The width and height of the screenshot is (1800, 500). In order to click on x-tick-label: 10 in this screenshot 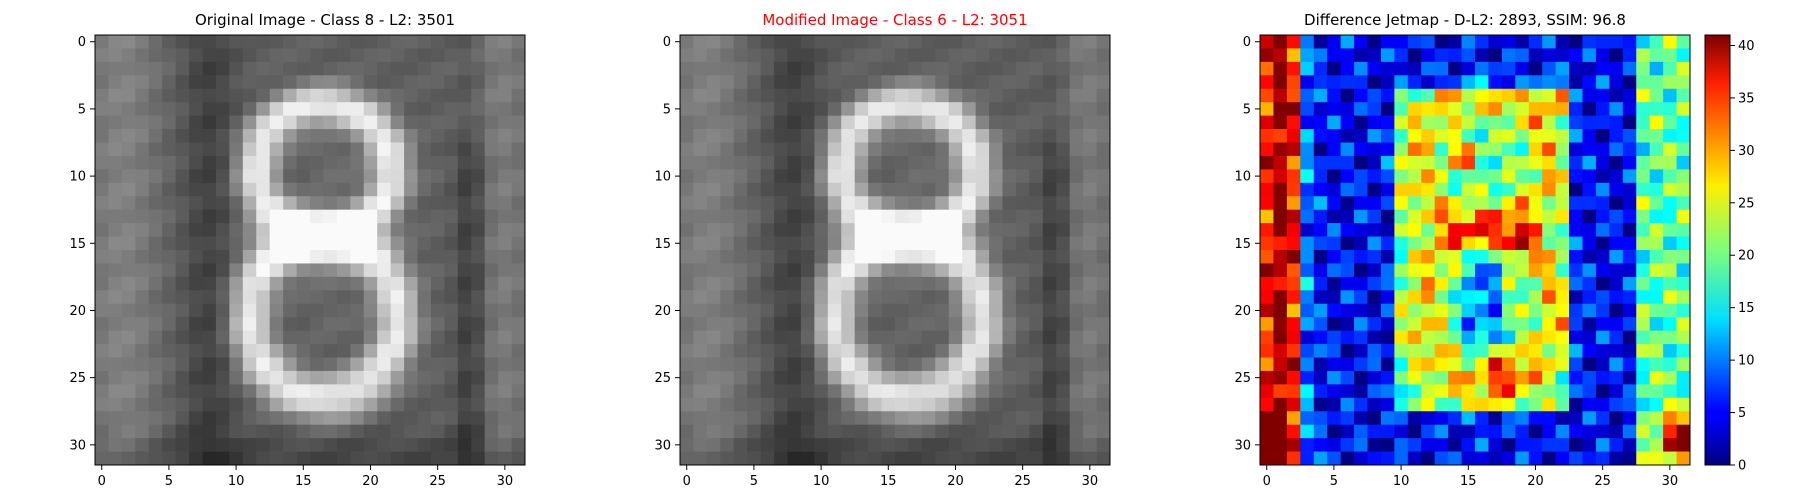, I will do `click(236, 481)`.